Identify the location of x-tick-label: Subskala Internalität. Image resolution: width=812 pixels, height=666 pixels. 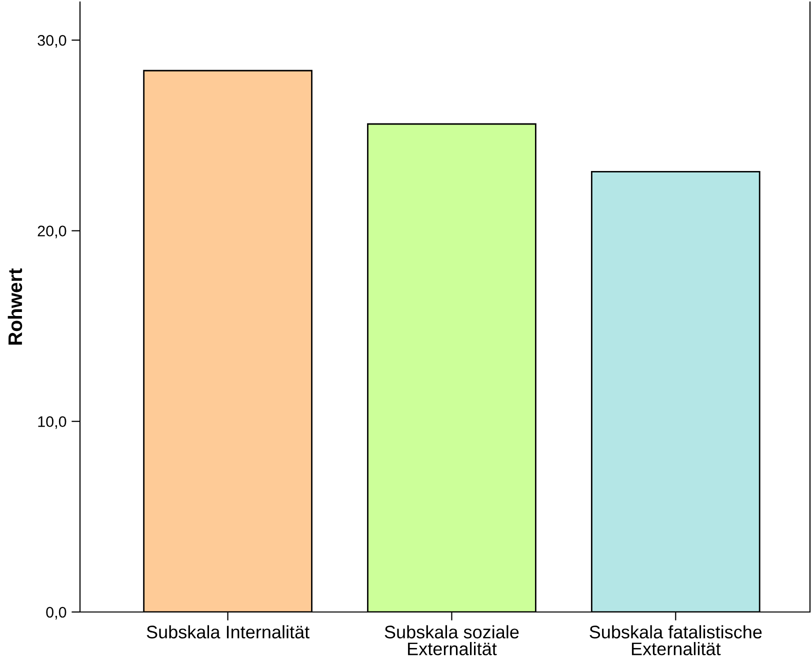
(228, 631).